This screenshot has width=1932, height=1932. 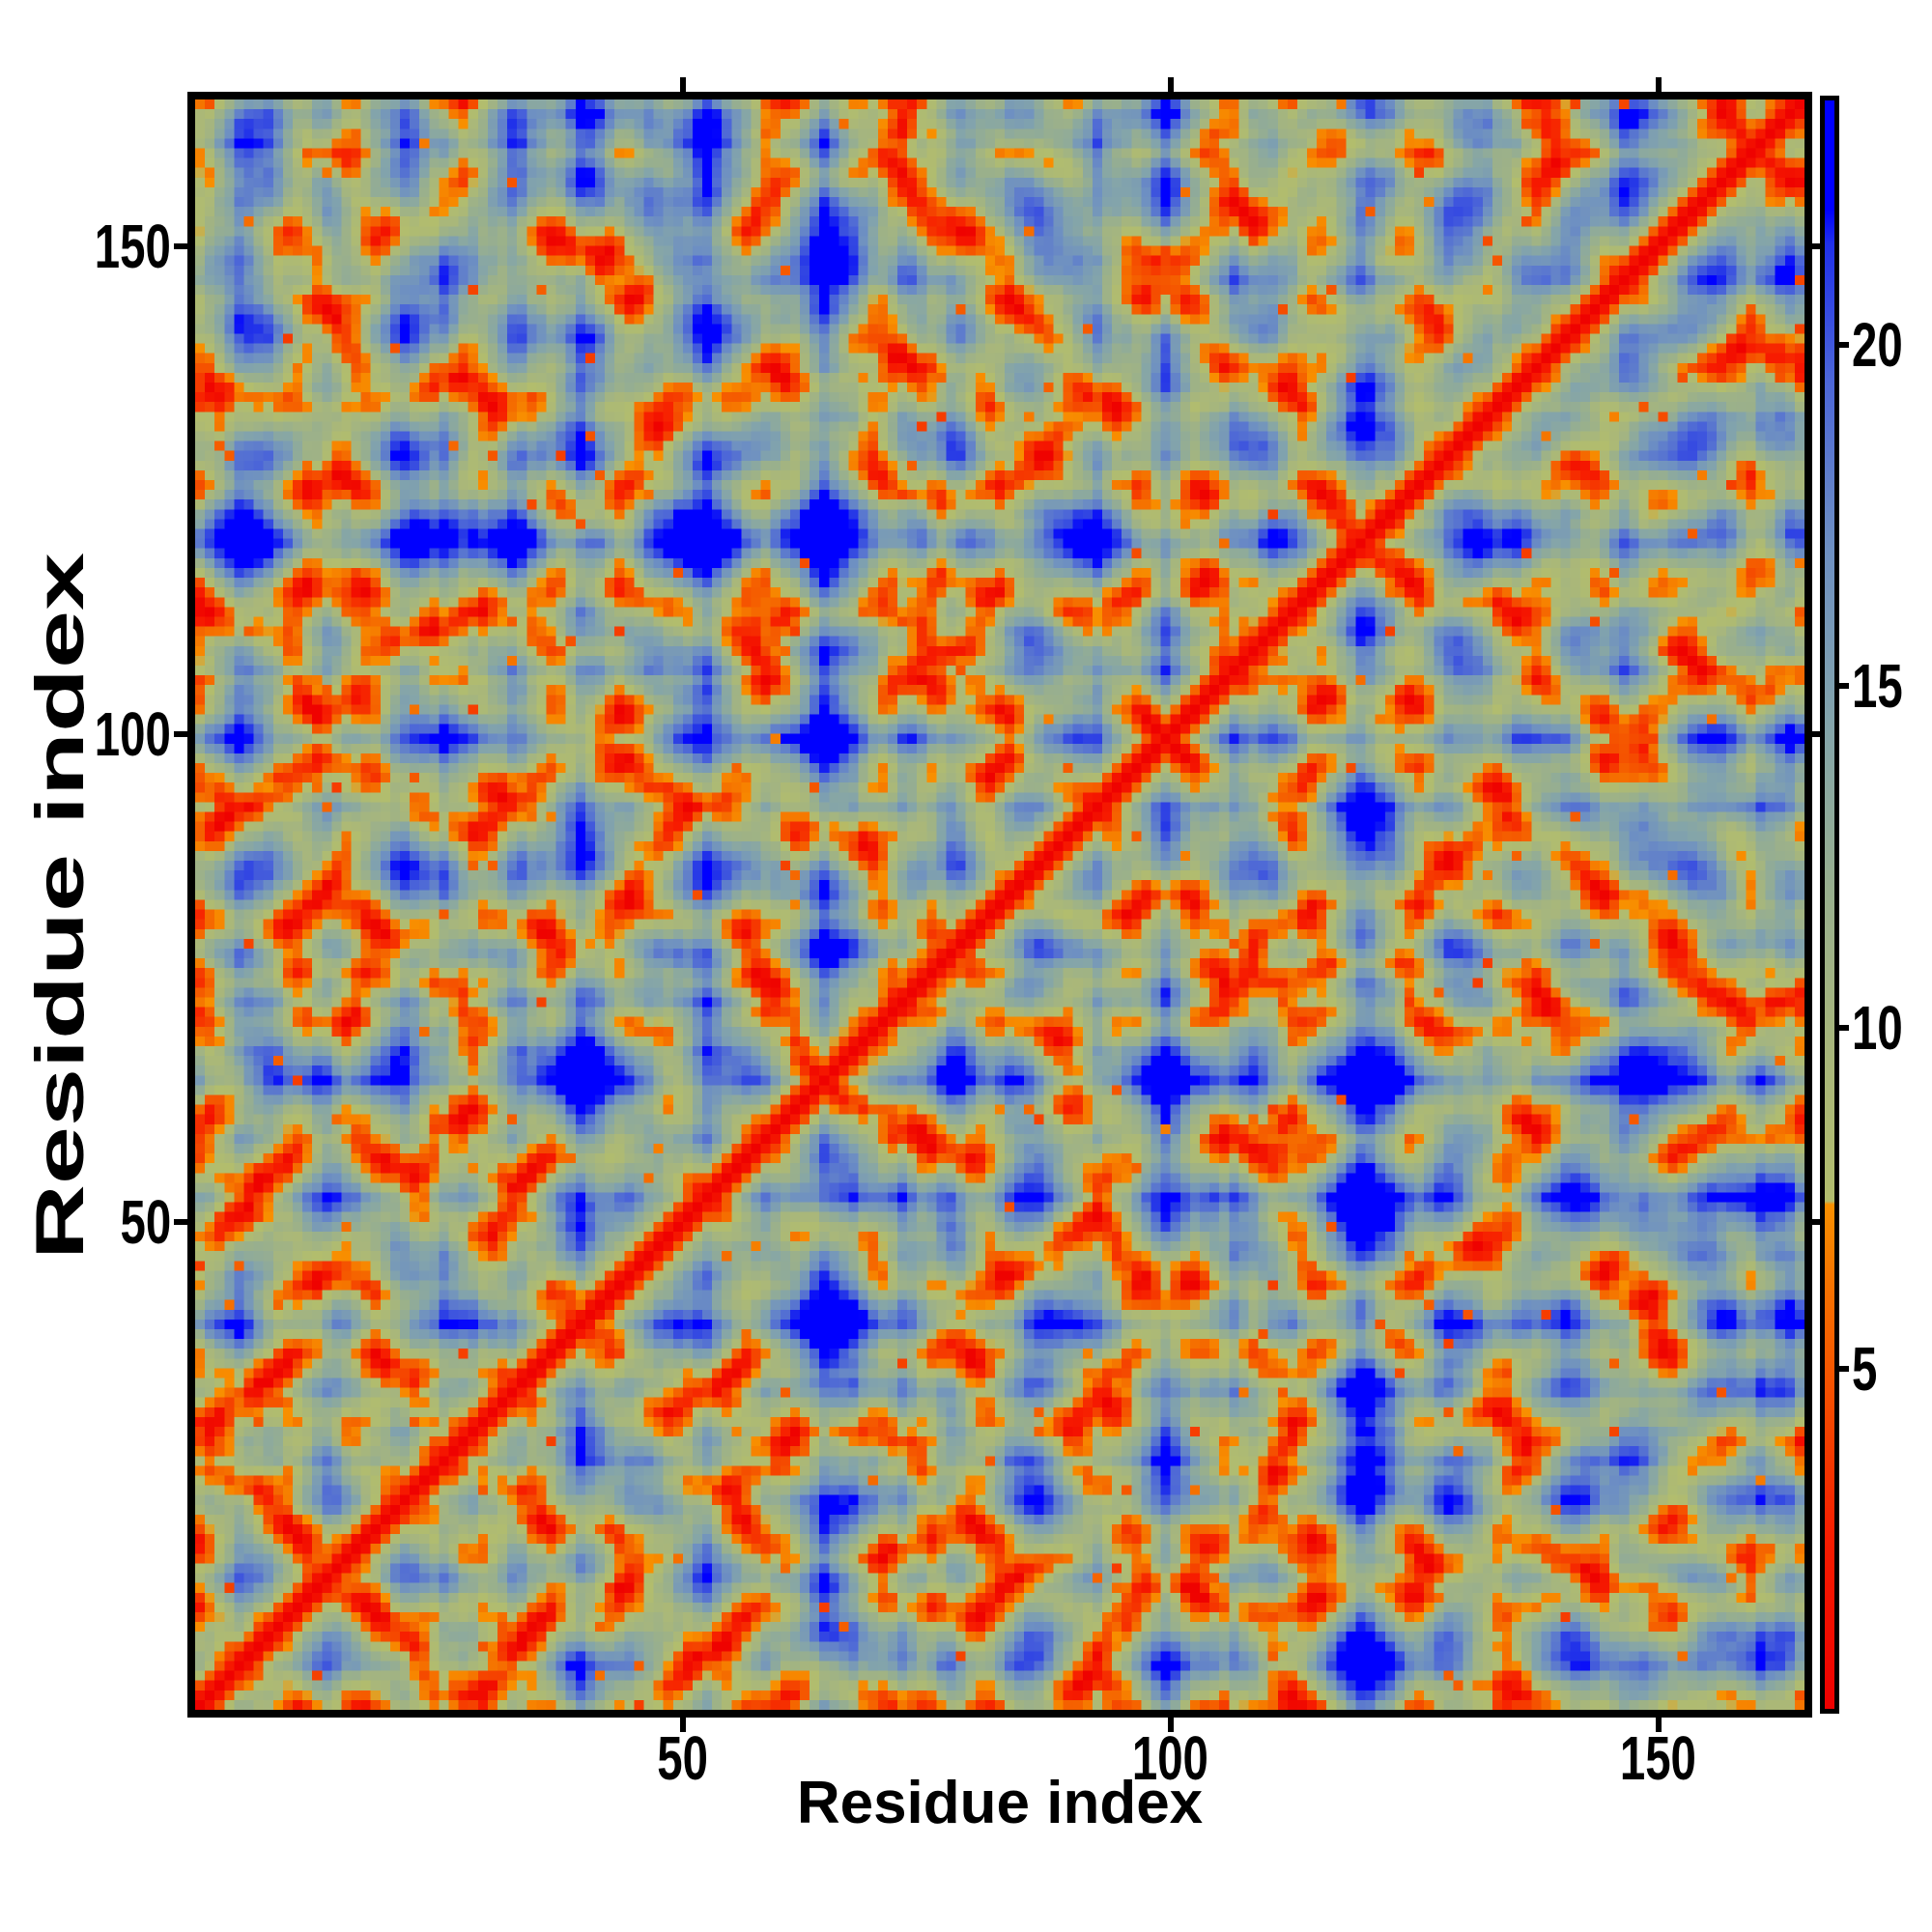 What do you see at coordinates (1877, 686) in the screenshot?
I see `colorbar-tick-label-text: 15` at bounding box center [1877, 686].